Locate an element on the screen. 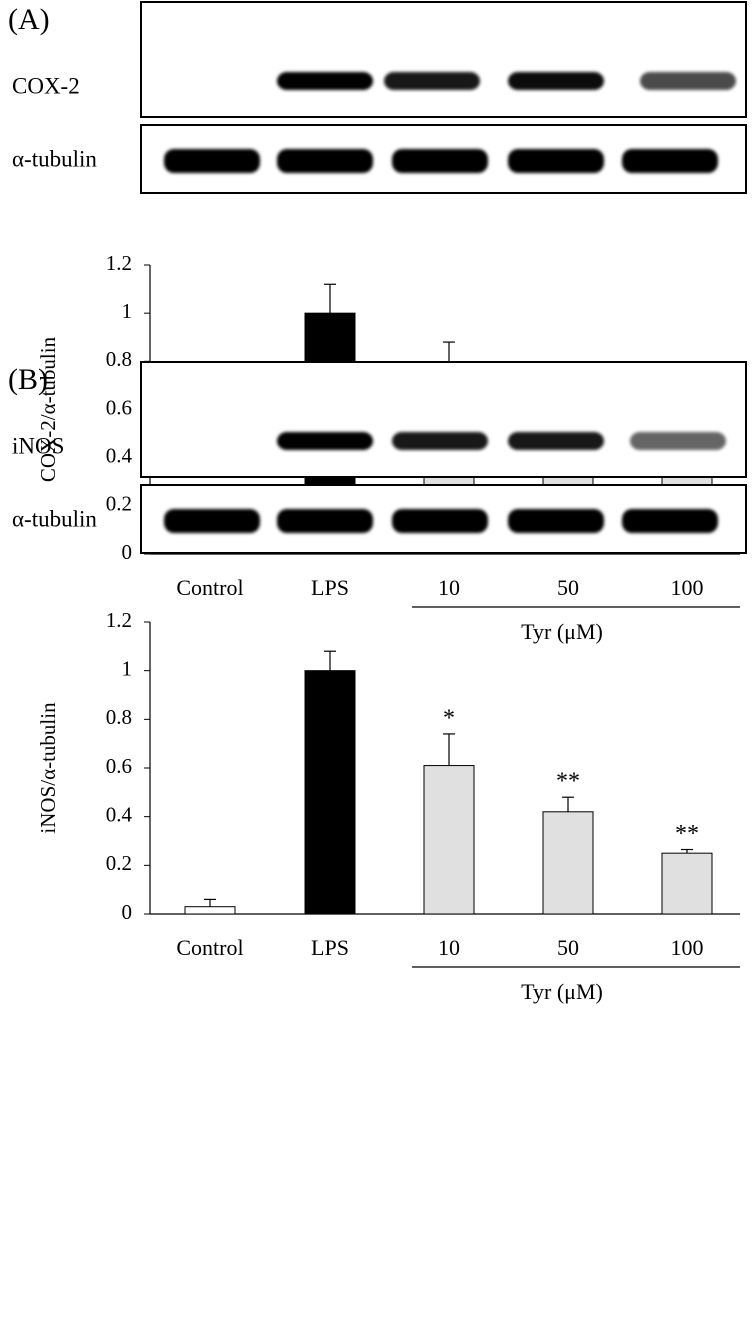 This screenshot has height=1330, width=756. significance: * is located at coordinates (449, 718).